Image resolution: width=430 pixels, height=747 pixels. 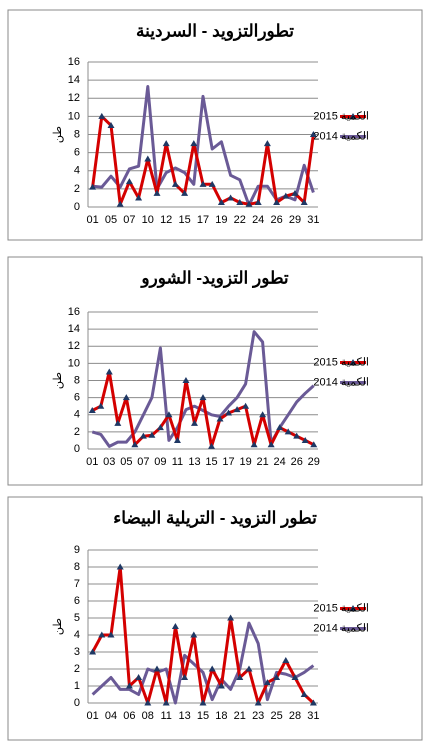 I want to click on y-tick-label: 6, so click(x=77, y=601).